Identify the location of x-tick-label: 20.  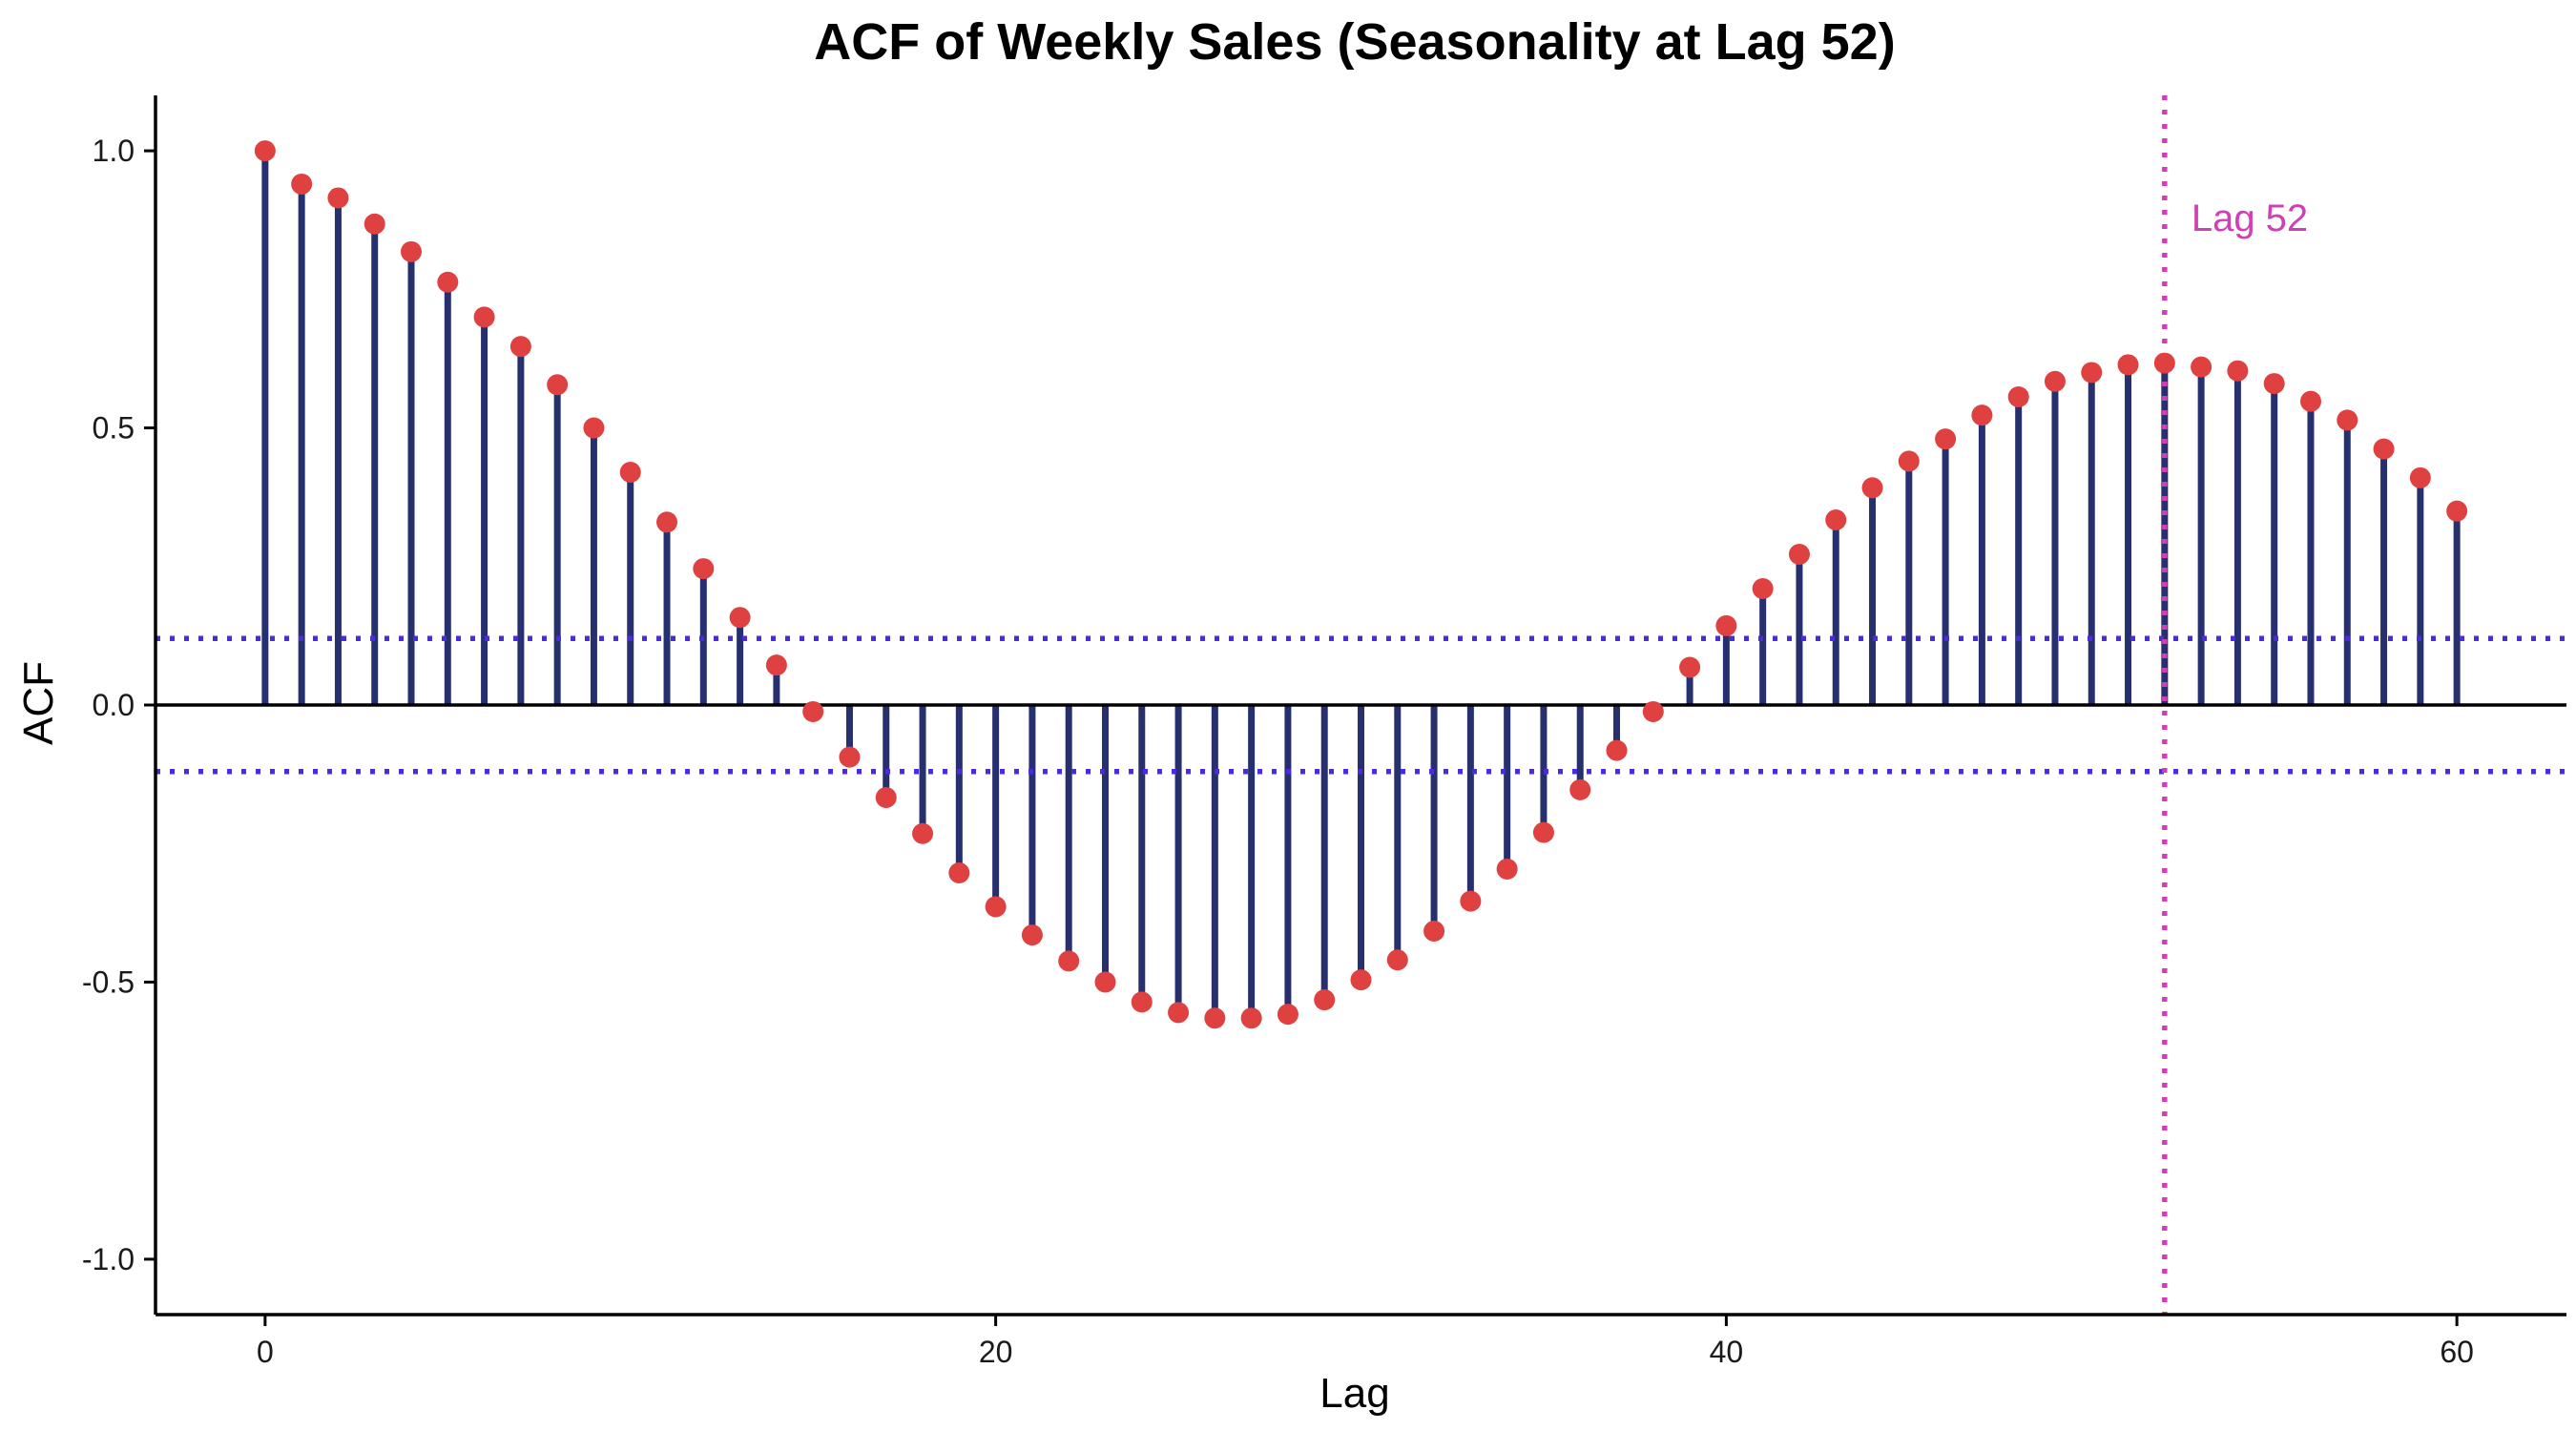
(996, 1352).